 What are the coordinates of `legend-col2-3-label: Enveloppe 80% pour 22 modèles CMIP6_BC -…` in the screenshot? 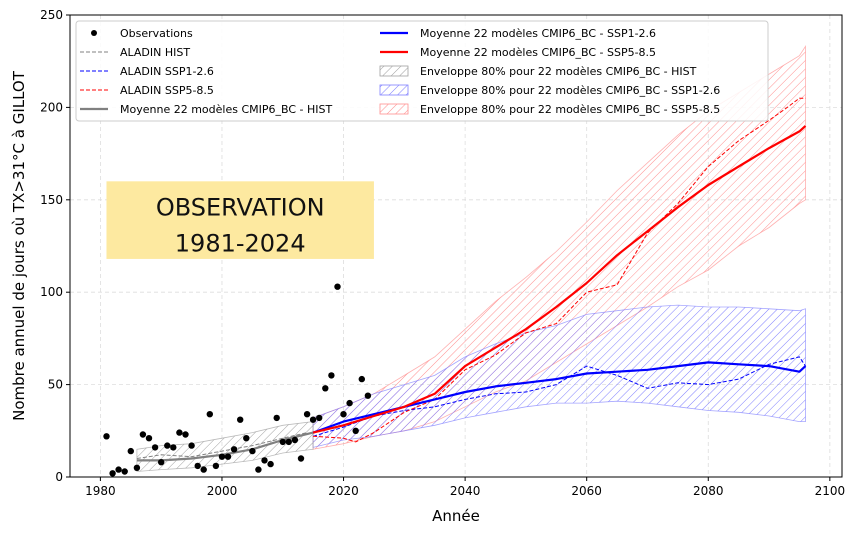 It's located at (570, 90).